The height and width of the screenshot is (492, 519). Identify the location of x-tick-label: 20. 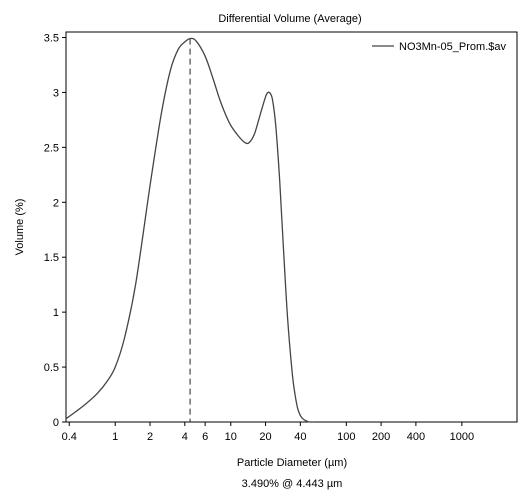
(265, 437).